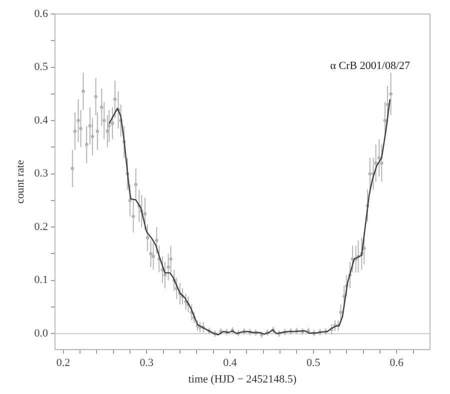 This screenshot has height=394, width=450. I want to click on y-tick-label: 0.1, so click(41, 280).